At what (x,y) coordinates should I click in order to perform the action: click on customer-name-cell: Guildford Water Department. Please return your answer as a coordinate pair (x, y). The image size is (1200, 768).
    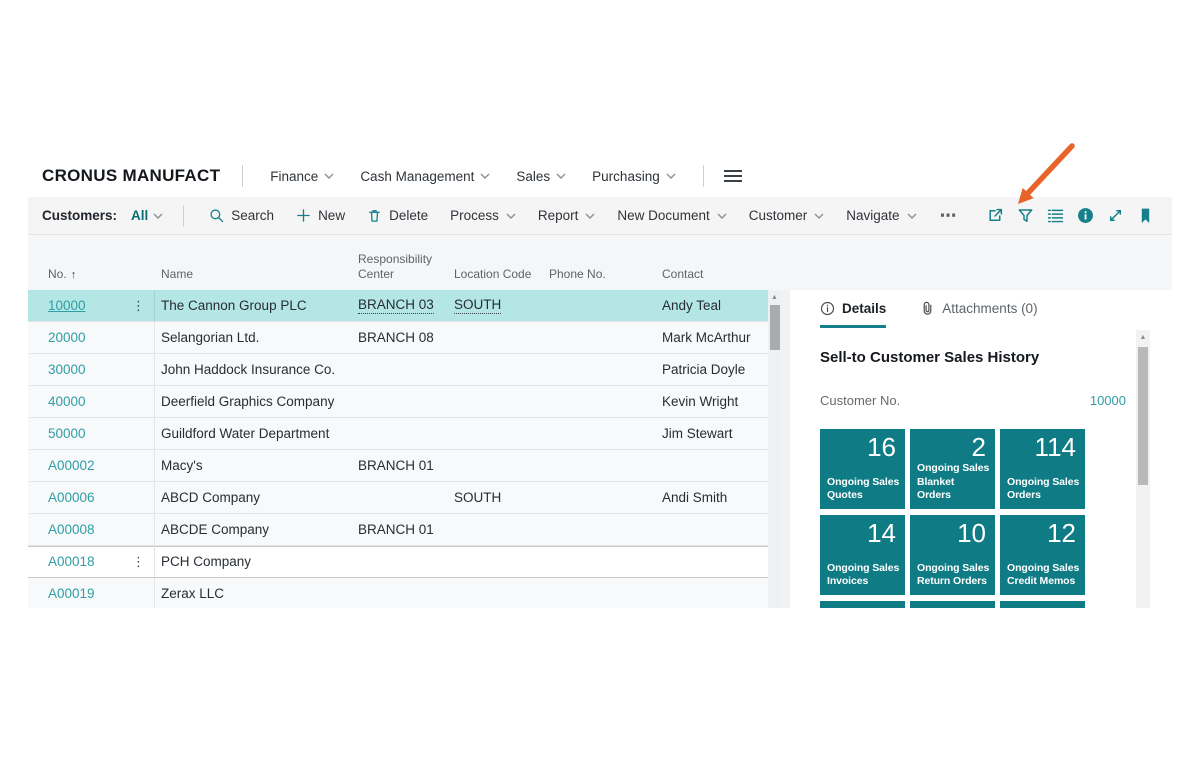
    Looking at the image, I should click on (245, 433).